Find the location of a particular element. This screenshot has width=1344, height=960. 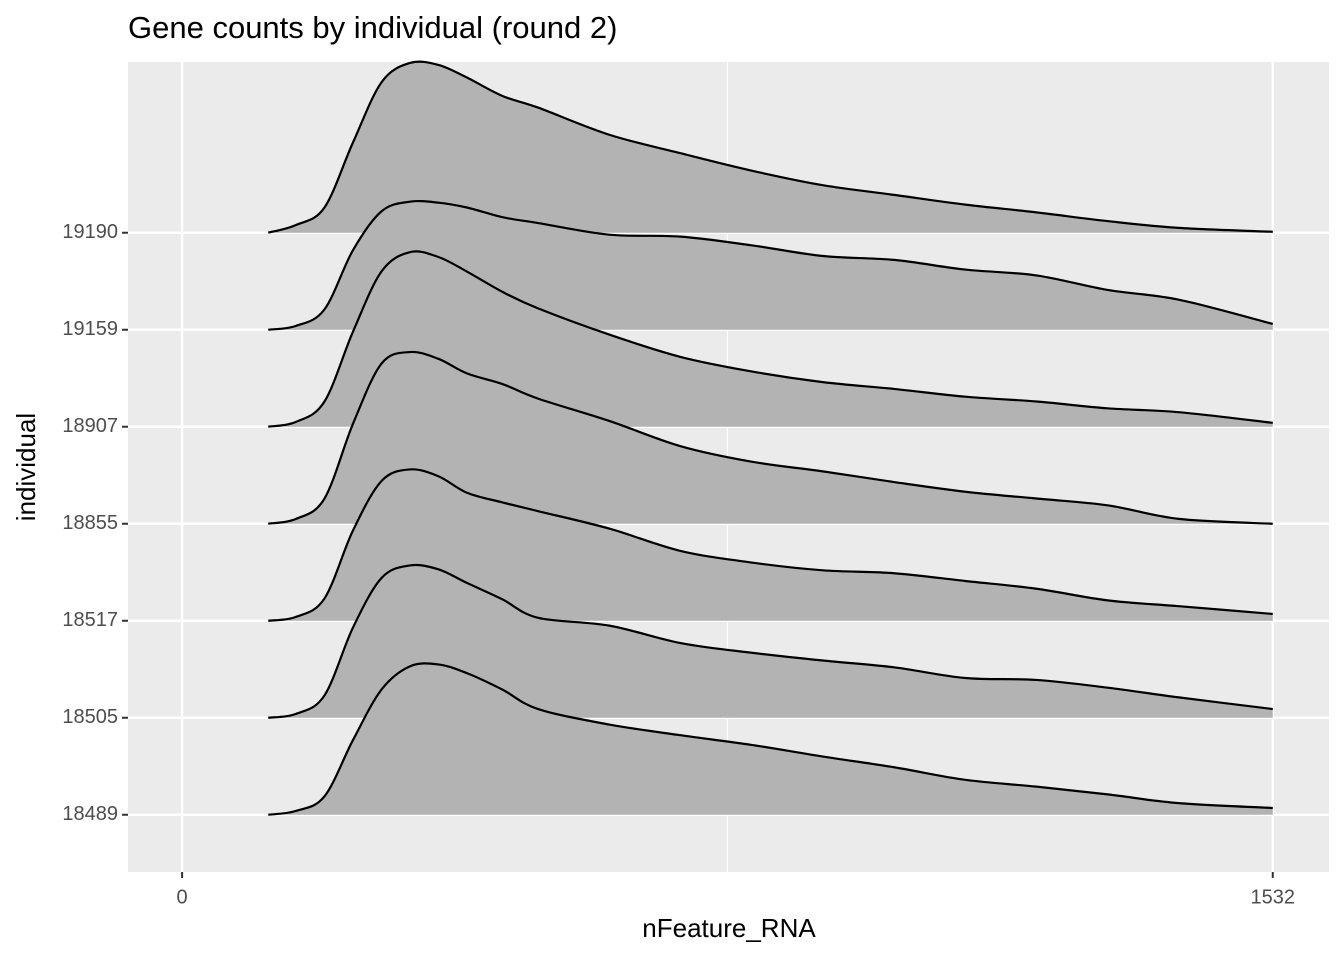

y-tick-label: 18505 is located at coordinates (90, 717).